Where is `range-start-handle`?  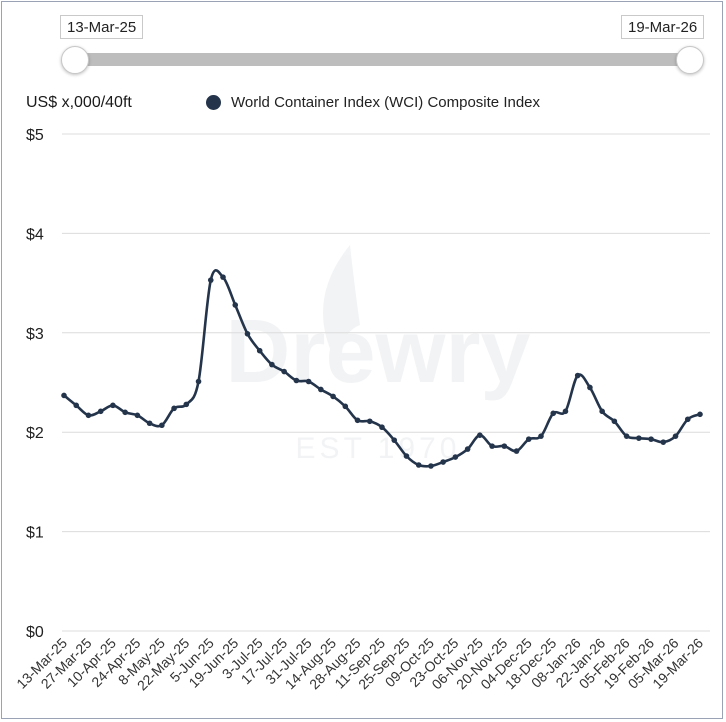 range-start-handle is located at coordinates (75, 60).